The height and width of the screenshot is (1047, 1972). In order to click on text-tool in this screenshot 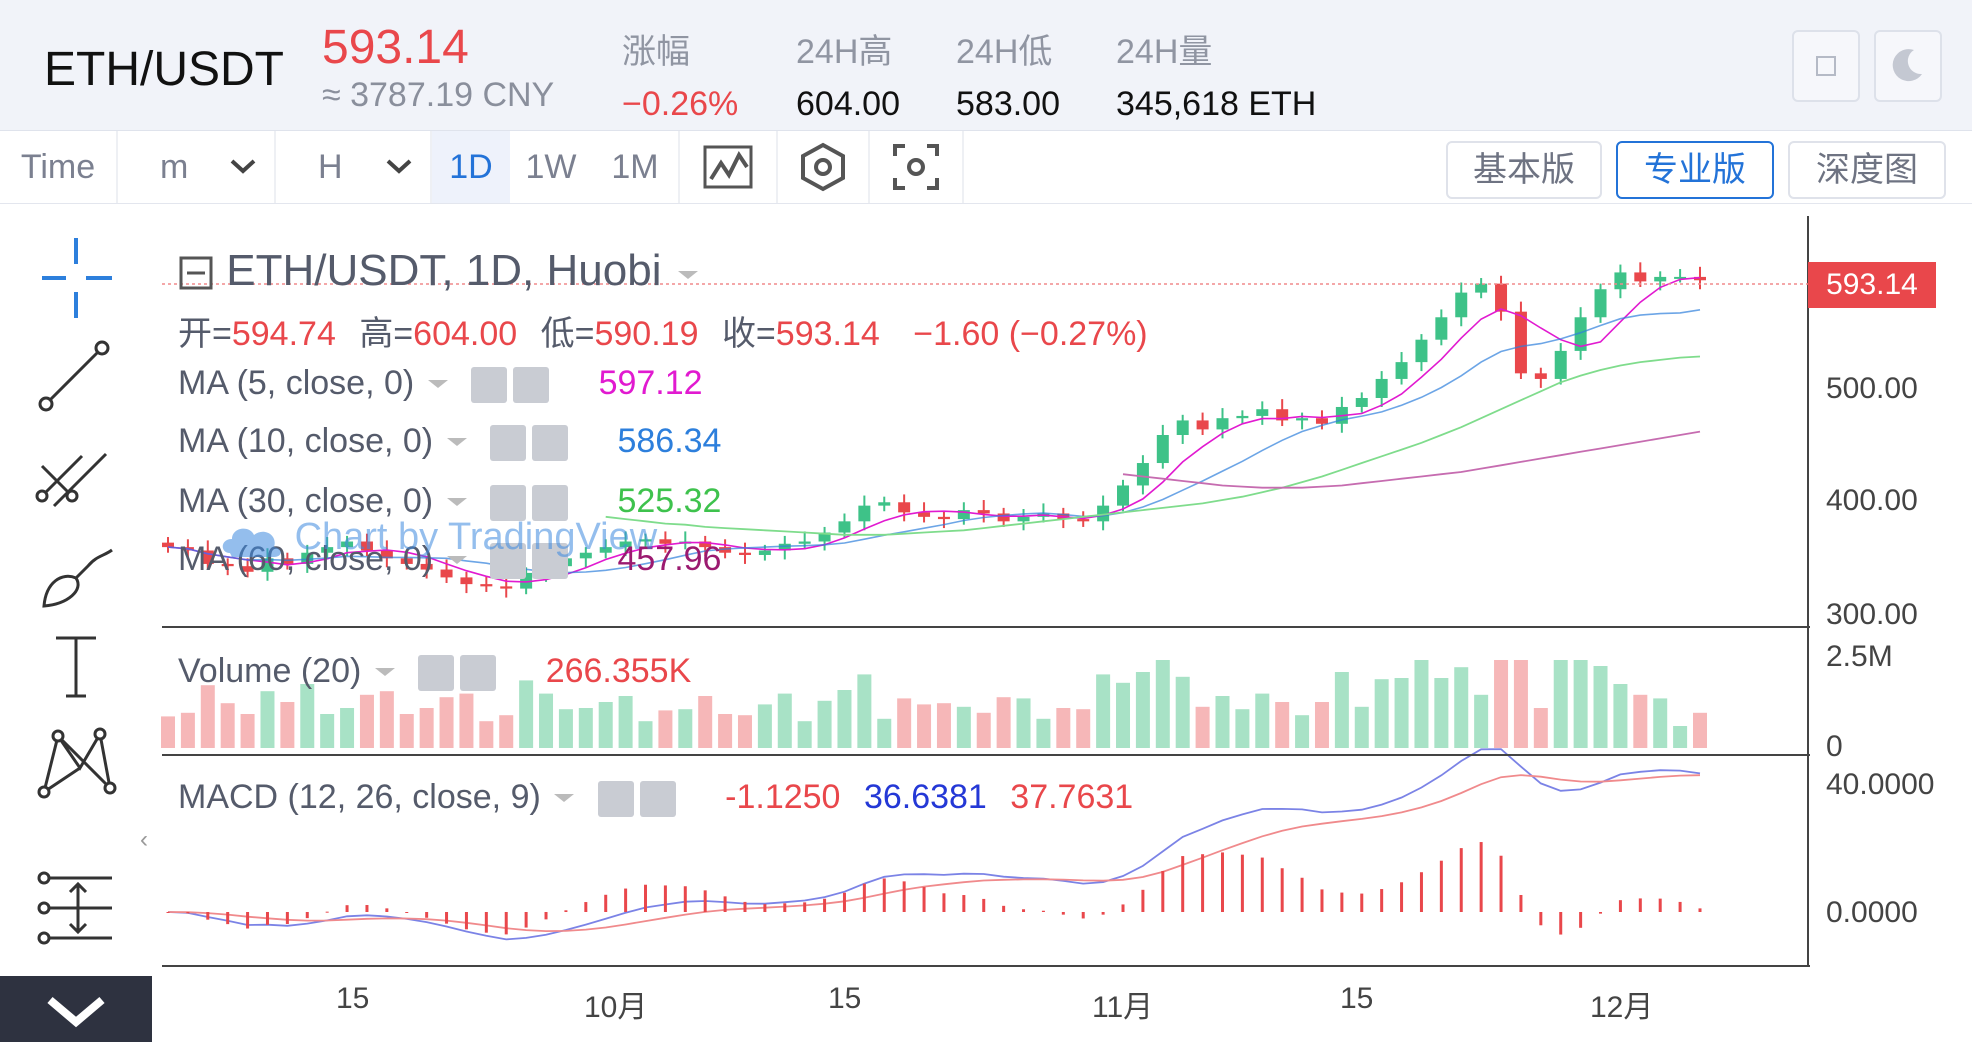, I will do `click(76, 664)`.